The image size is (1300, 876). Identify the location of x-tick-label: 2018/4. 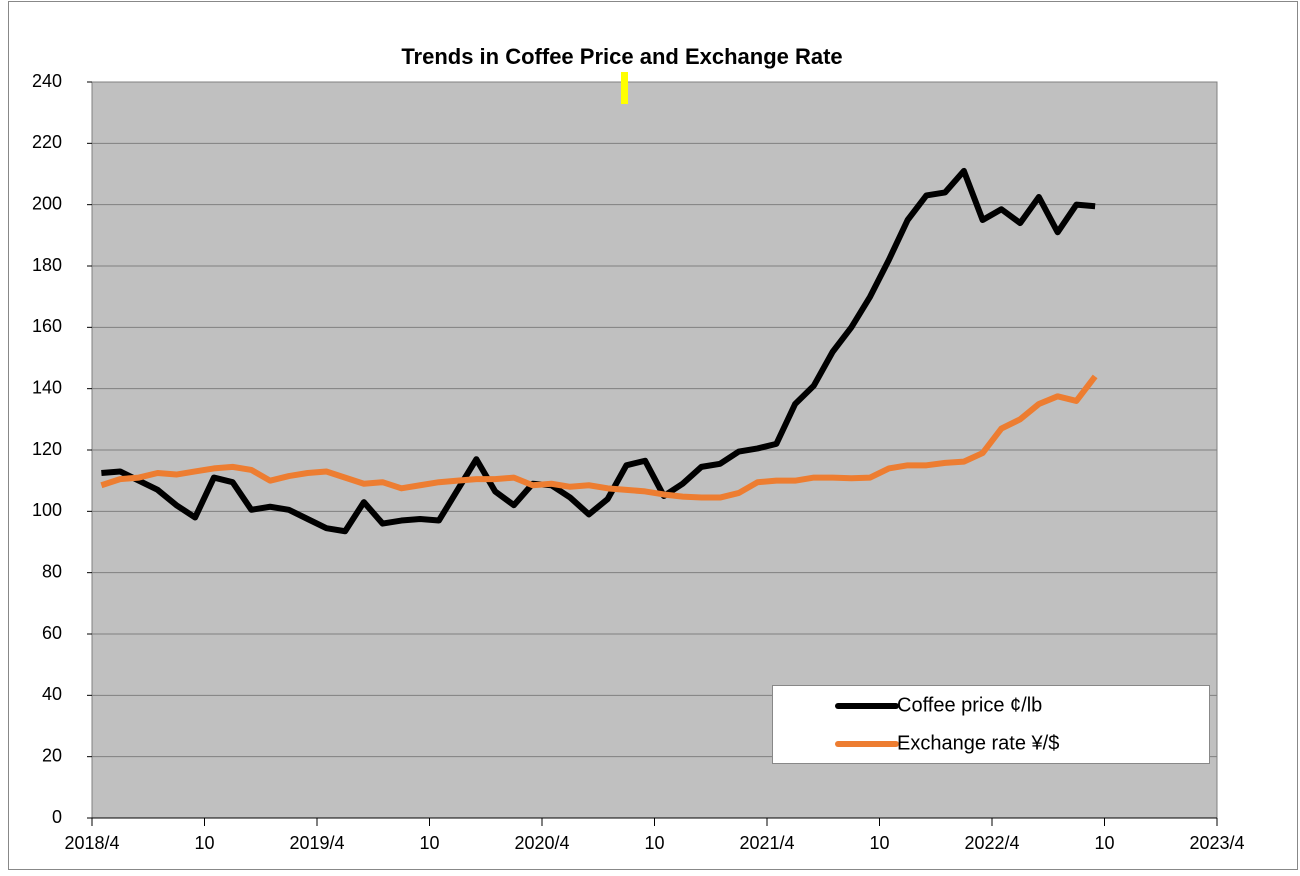
(91, 843).